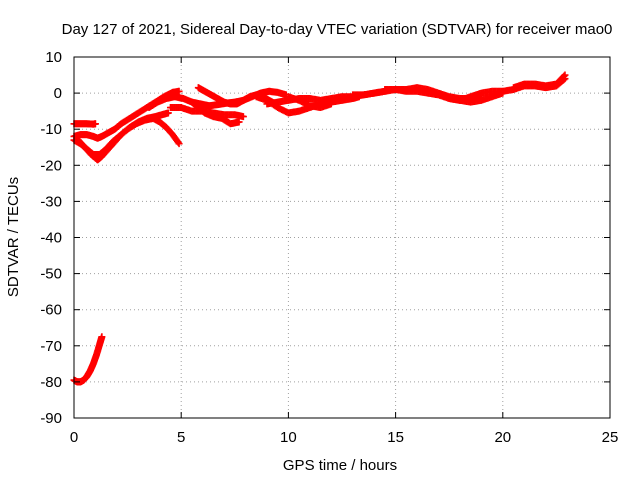 The image size is (640, 480). I want to click on y-tick-label: -60, so click(51, 310).